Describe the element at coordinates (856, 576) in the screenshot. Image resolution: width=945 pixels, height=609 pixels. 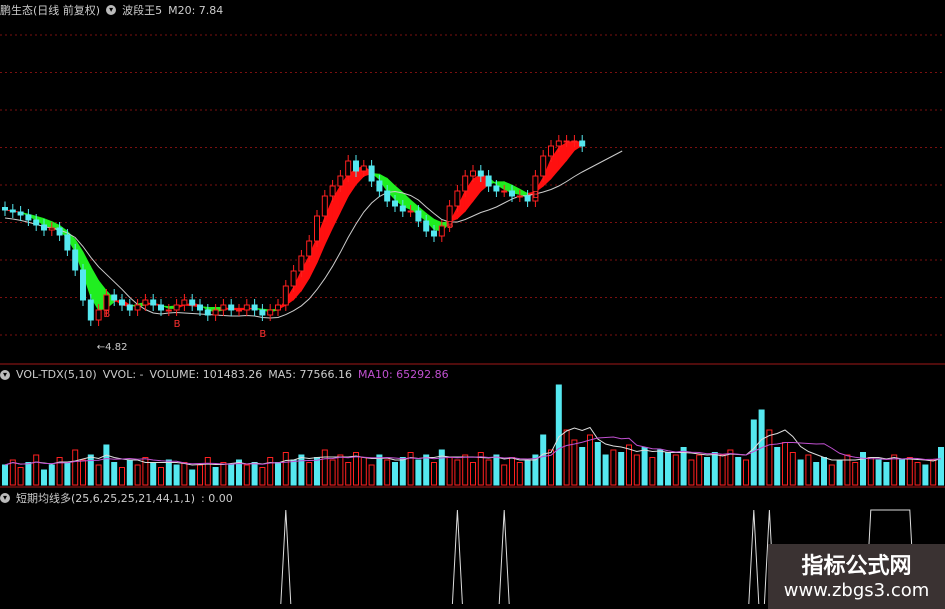
I see `watermark: 指标公式网 www.zbgs3.com` at that location.